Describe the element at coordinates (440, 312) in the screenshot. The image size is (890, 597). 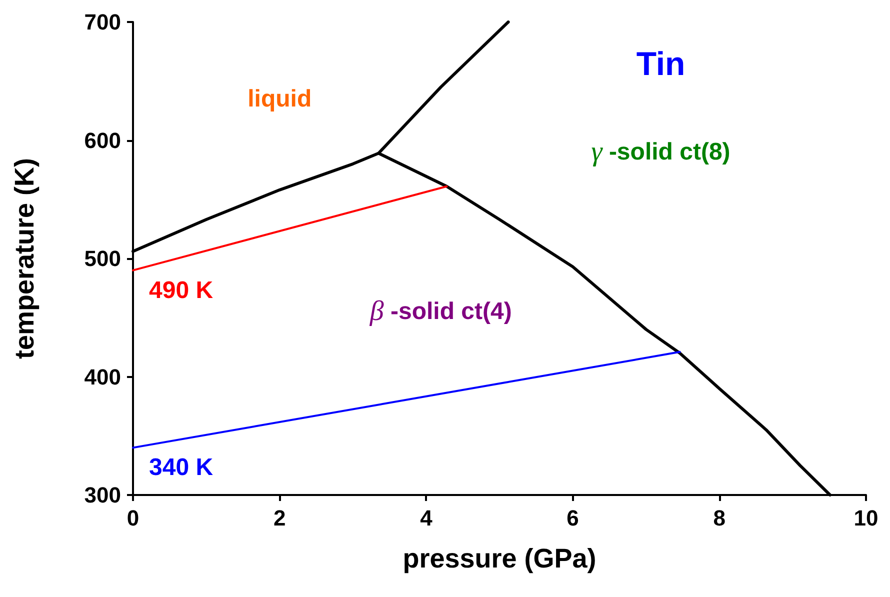
I see `annotation: β -solid ct(4)` at that location.